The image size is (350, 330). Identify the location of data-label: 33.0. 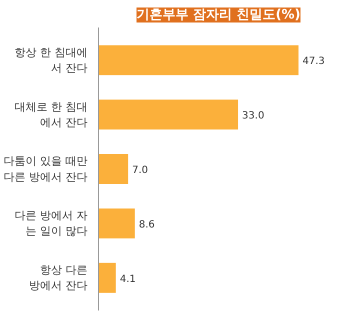
(253, 116).